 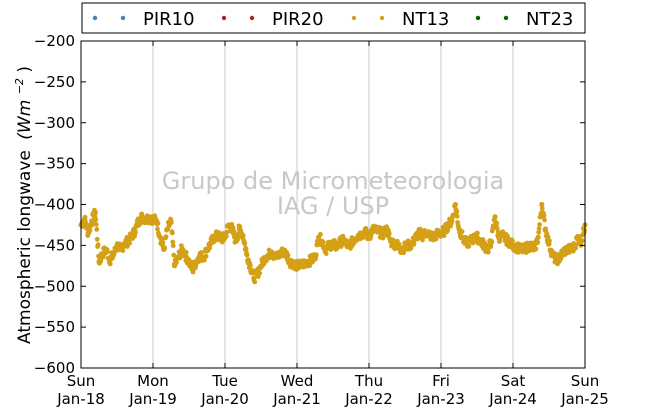 What do you see at coordinates (296, 399) in the screenshot?
I see `x-tick-label-date: Jan-21` at bounding box center [296, 399].